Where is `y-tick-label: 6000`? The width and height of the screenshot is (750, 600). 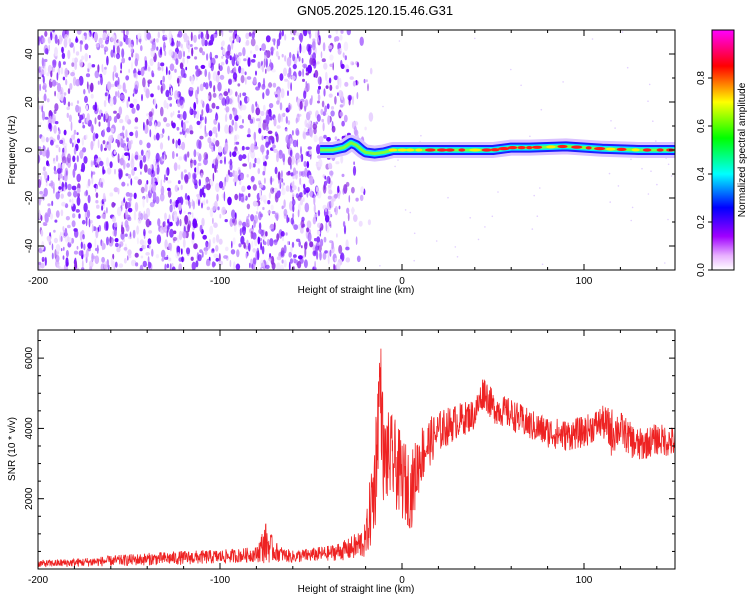 y-tick-label: 6000 is located at coordinates (29, 358).